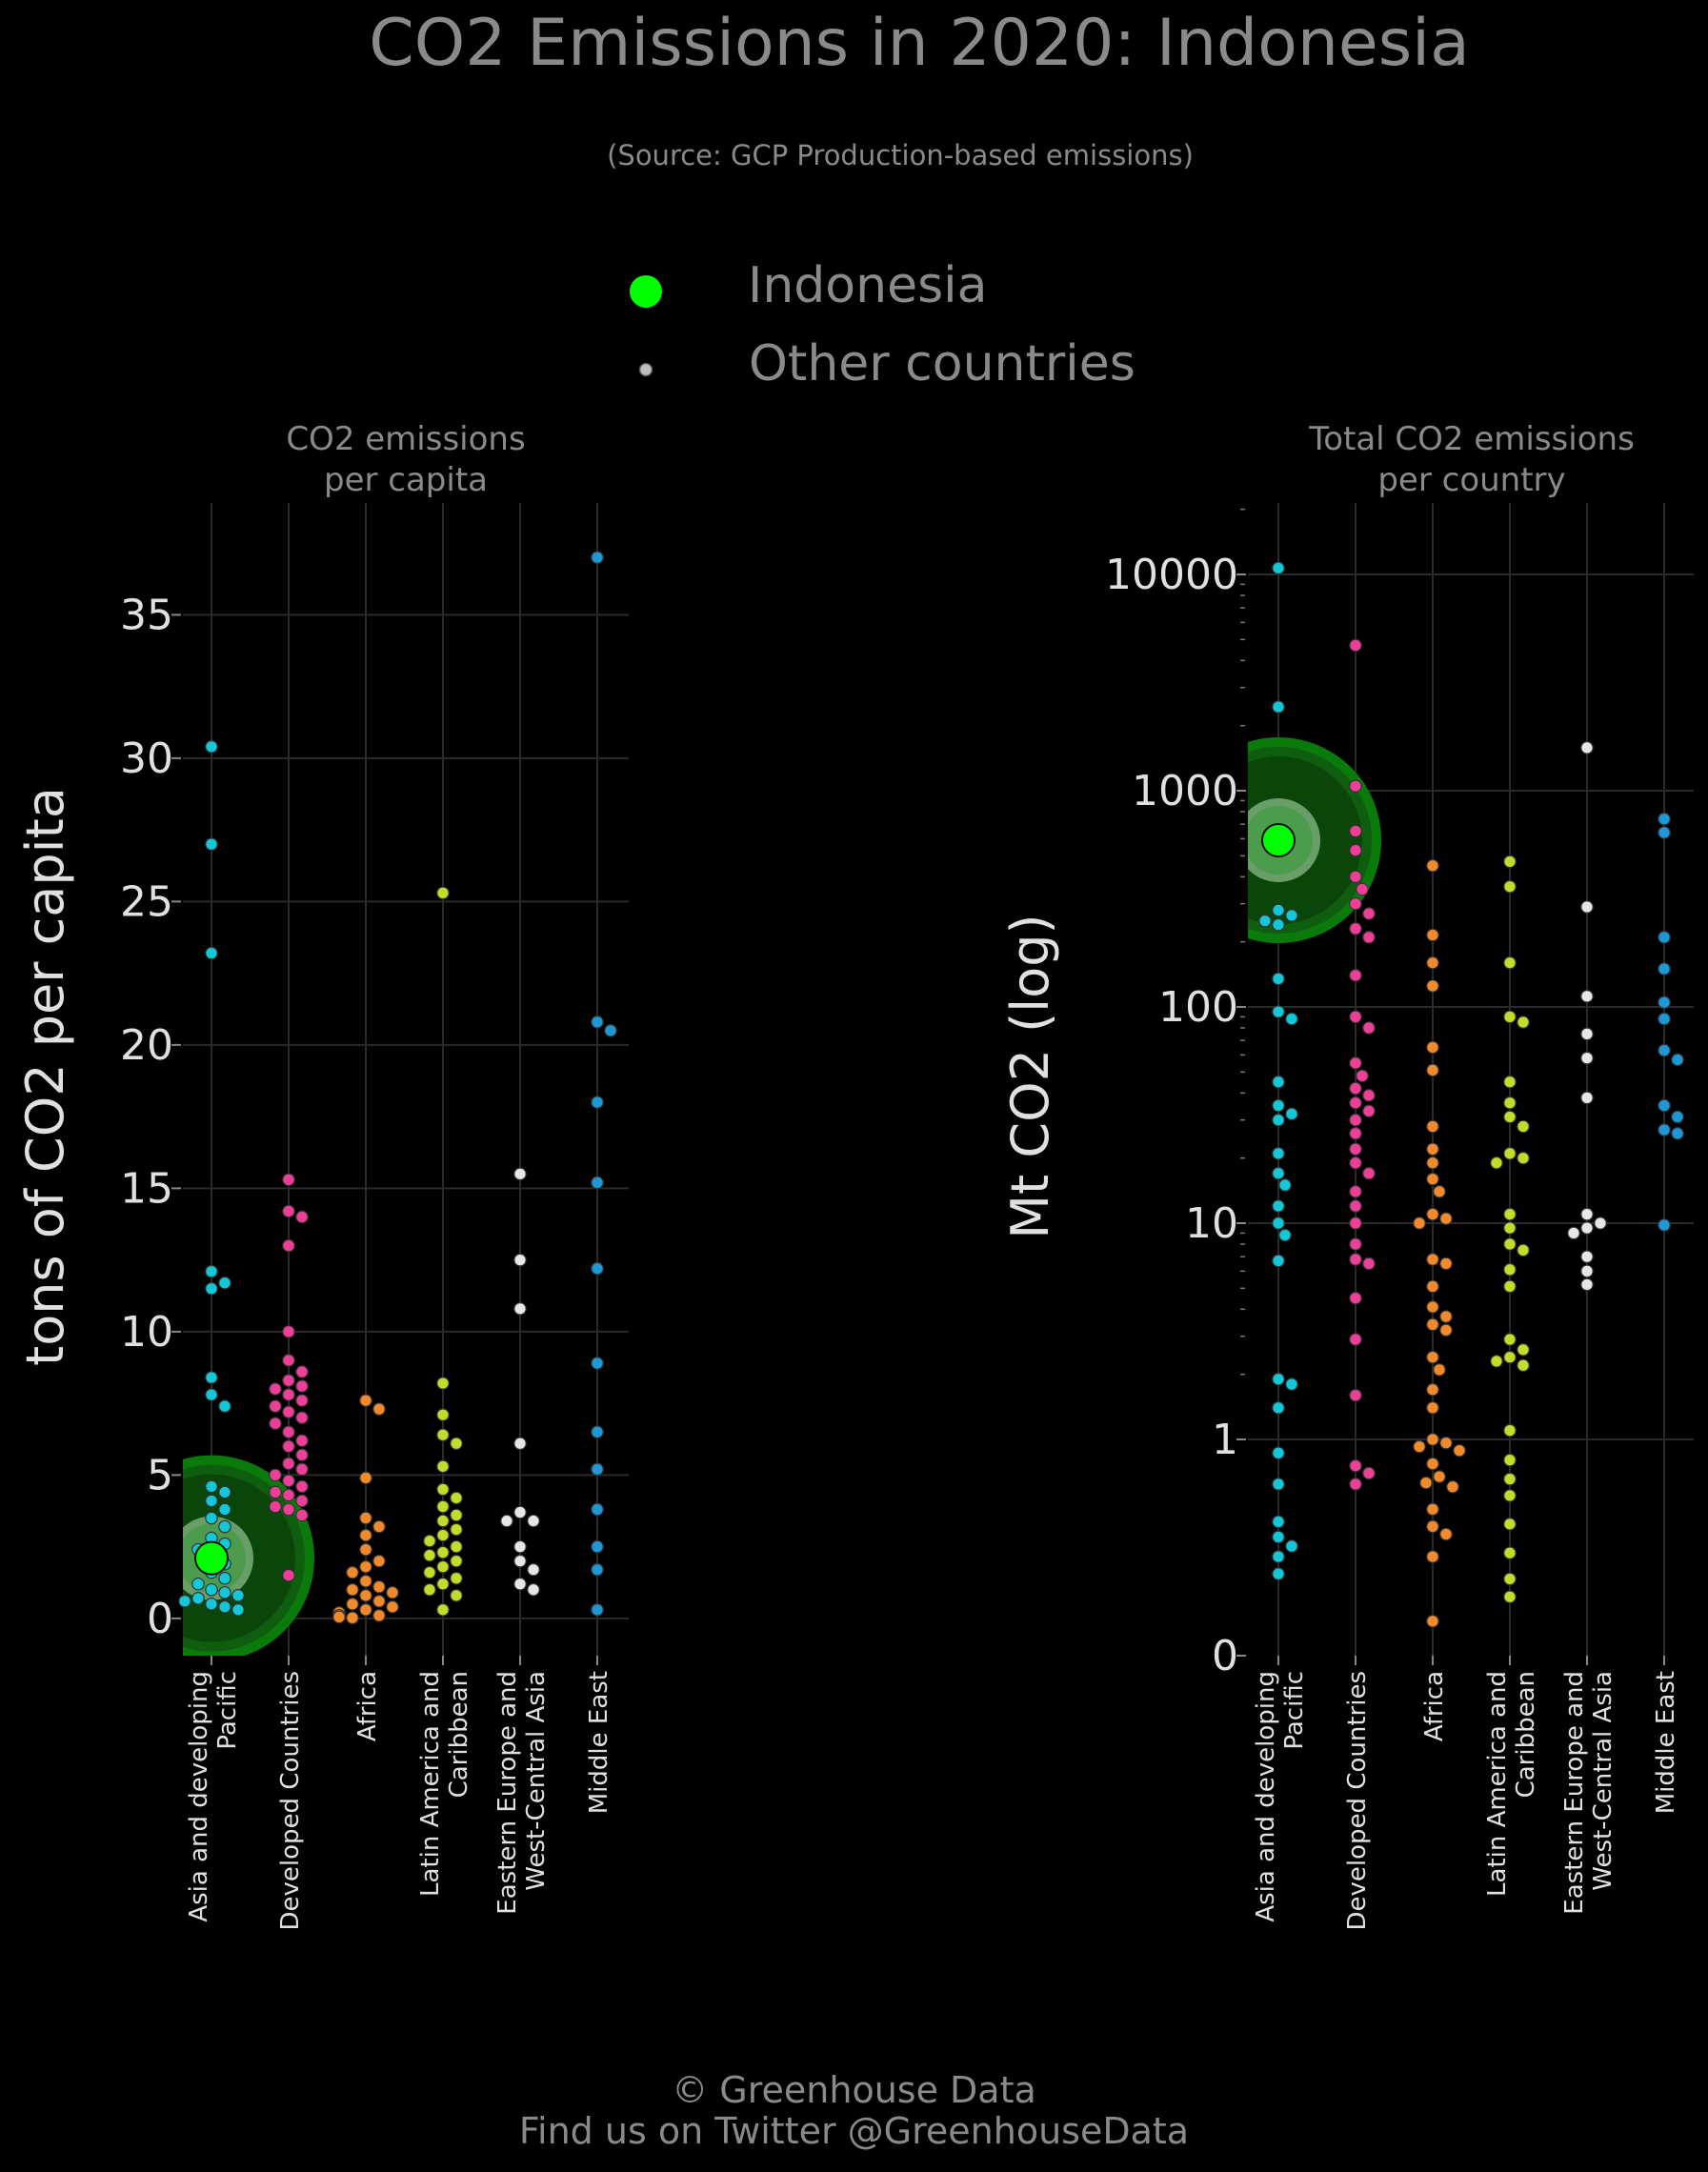 The width and height of the screenshot is (1708, 2172). What do you see at coordinates (1526, 1734) in the screenshot?
I see `total-x-tick-label-line: Caribbean` at bounding box center [1526, 1734].